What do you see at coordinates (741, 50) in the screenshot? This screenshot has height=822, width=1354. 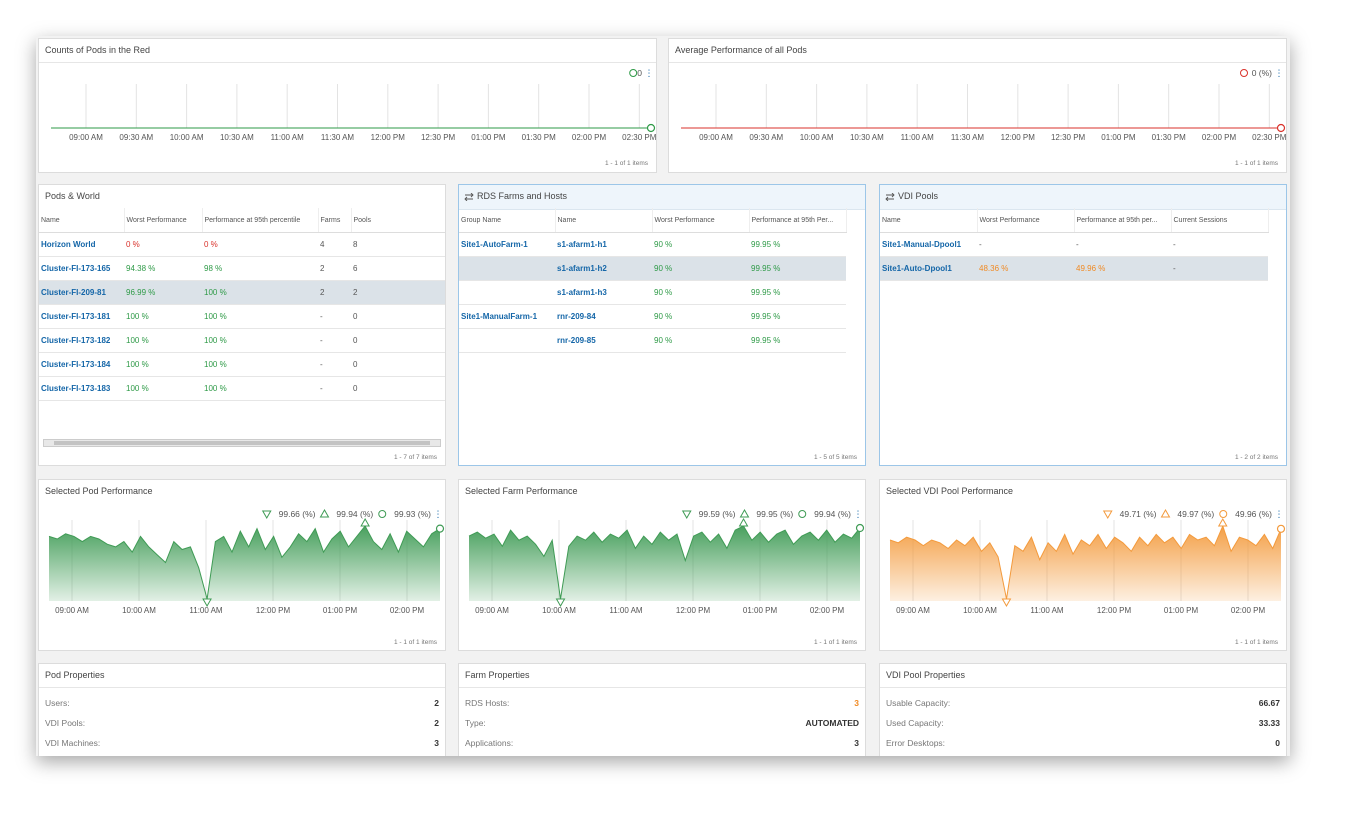 I see `panel-title: Average Performance of all Pods` at bounding box center [741, 50].